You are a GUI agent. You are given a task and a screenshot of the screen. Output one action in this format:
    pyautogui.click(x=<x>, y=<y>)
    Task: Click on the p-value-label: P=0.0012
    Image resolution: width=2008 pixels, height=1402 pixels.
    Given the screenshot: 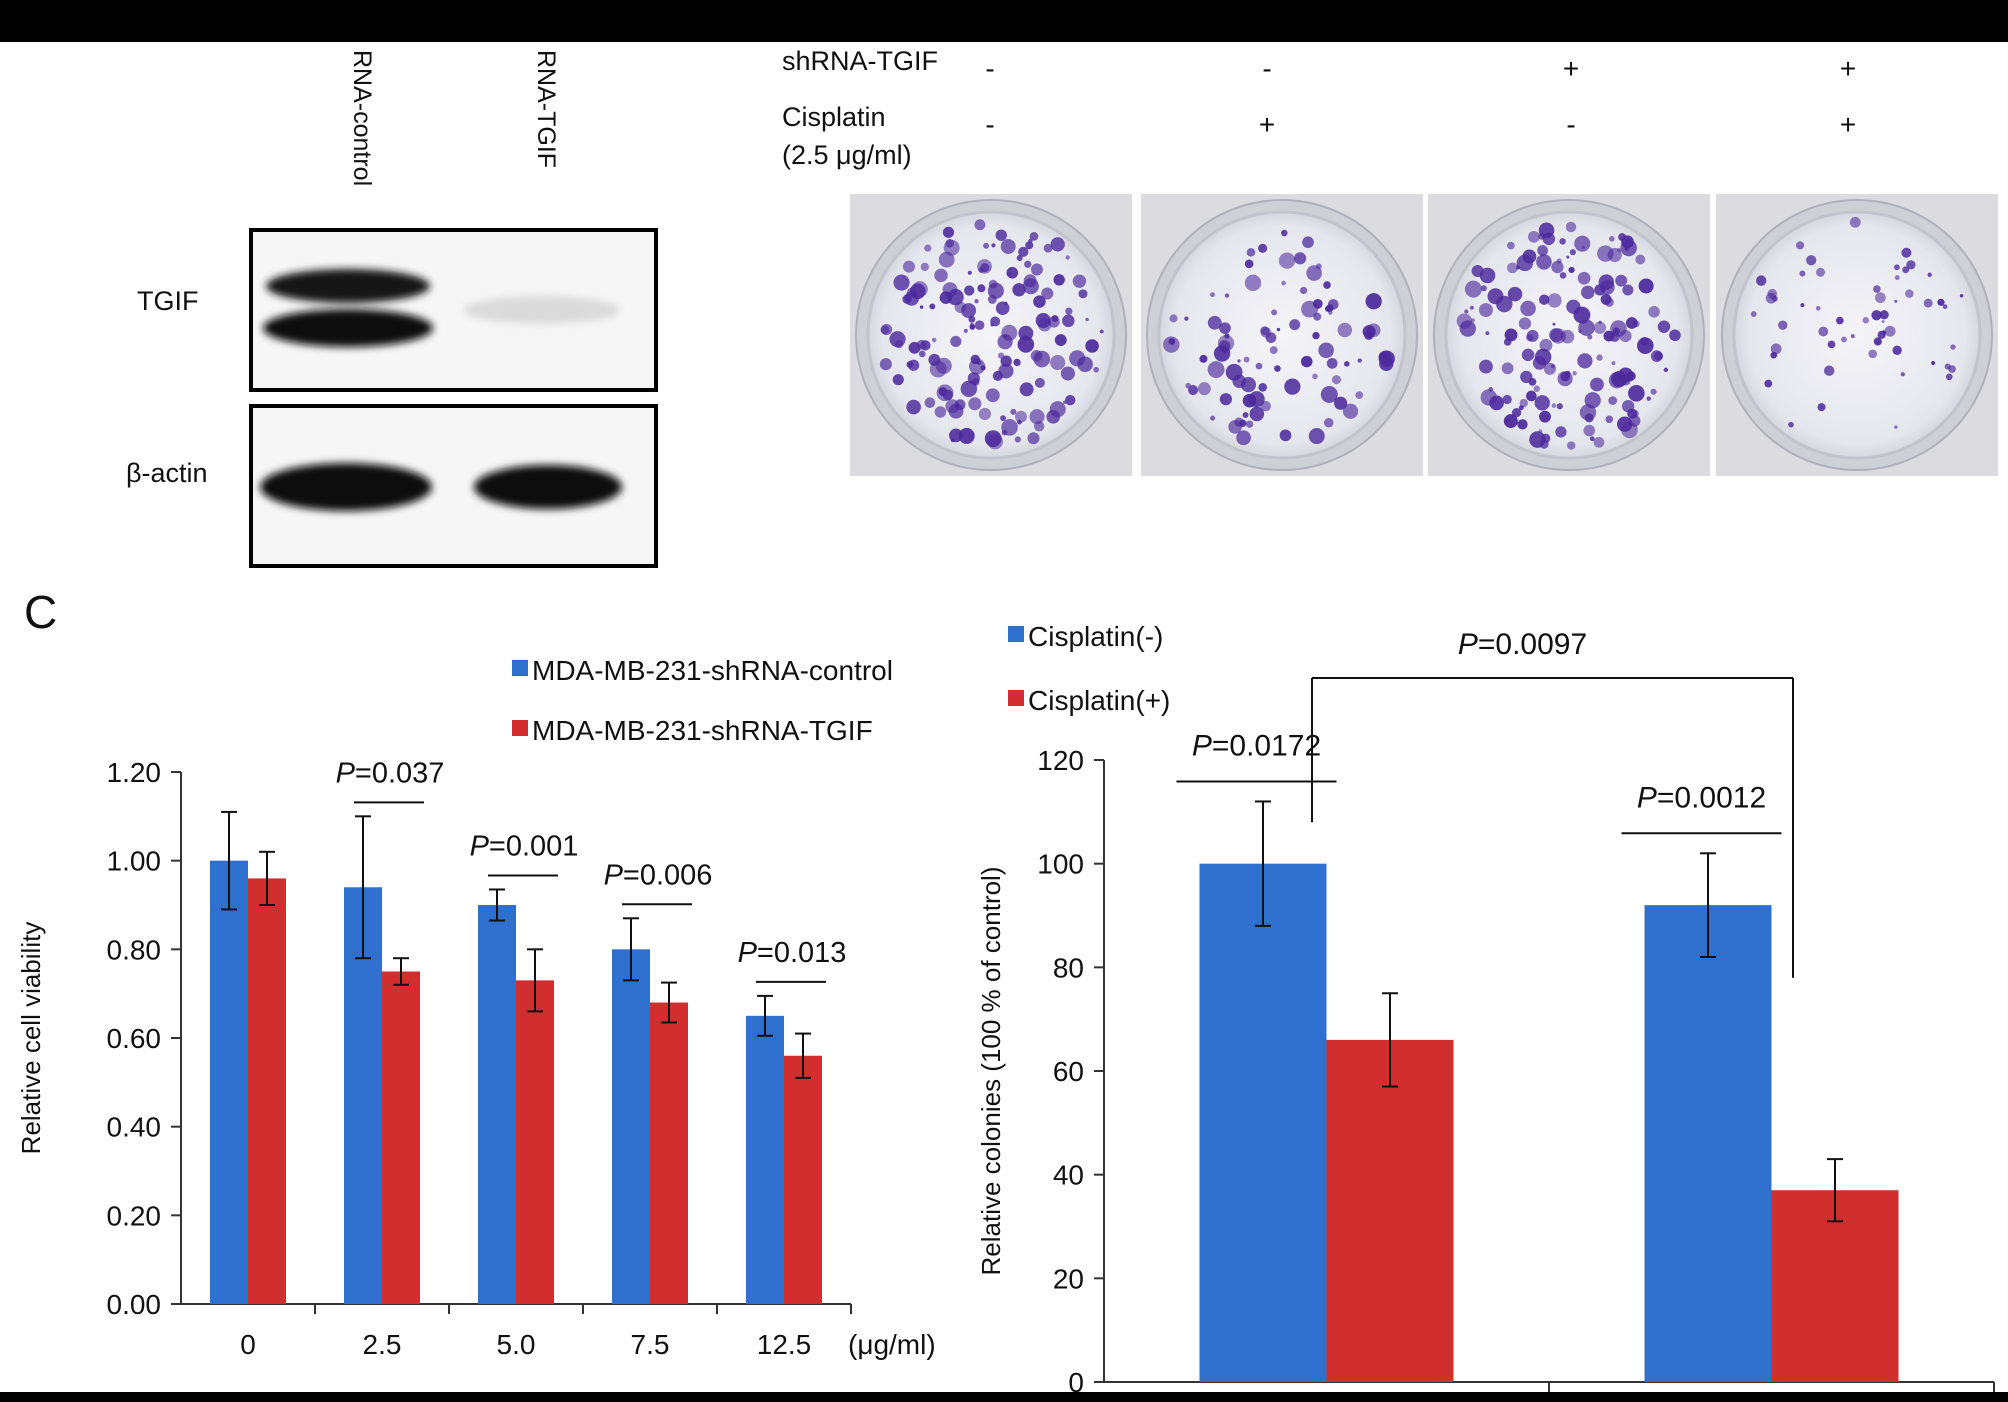 What is the action you would take?
    pyautogui.click(x=1701, y=797)
    